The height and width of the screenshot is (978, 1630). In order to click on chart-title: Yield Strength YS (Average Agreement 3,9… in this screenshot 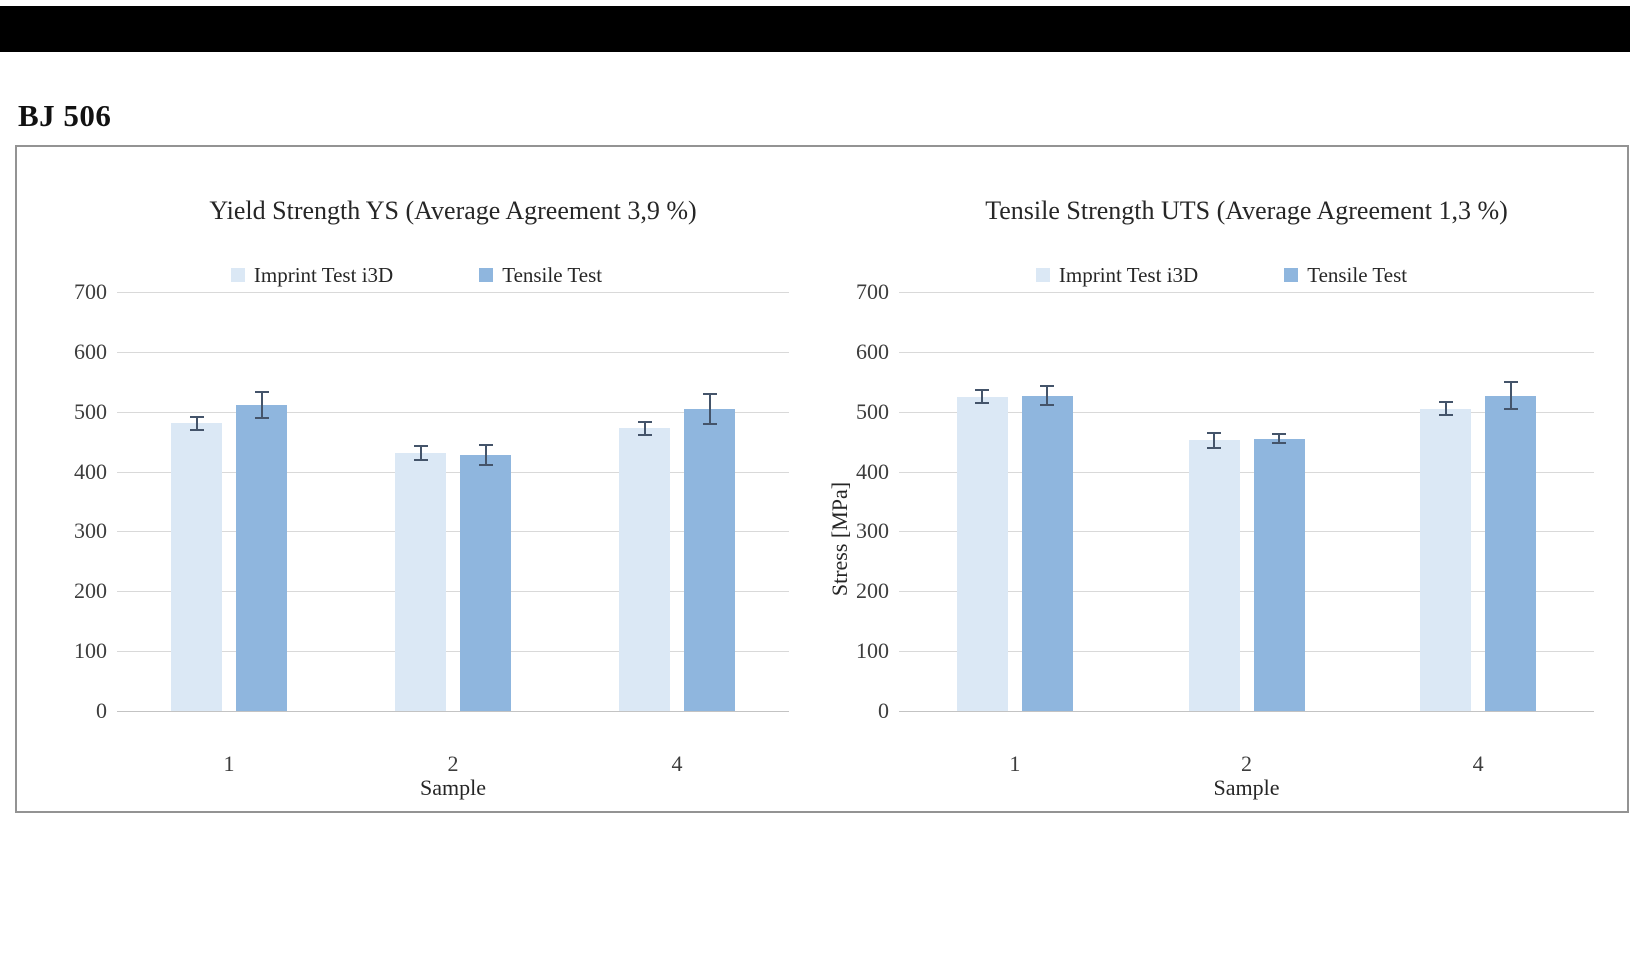, I will do `click(453, 210)`.